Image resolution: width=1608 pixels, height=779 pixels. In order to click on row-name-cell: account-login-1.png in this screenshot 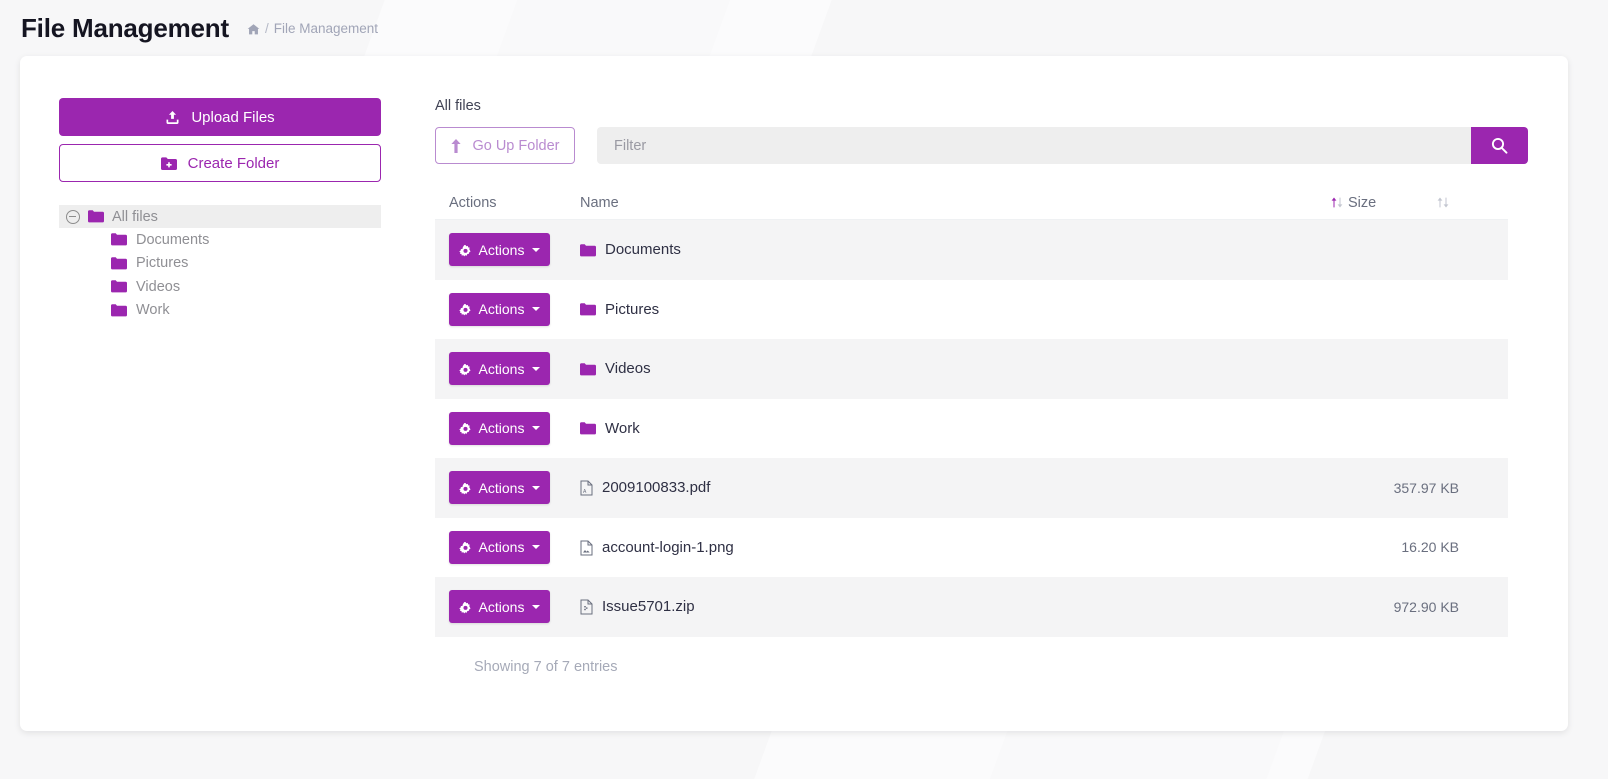, I will do `click(964, 547)`.